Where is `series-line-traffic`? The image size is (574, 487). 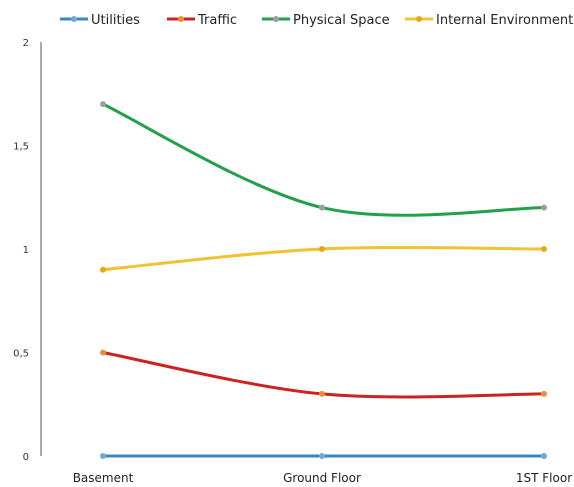
series-line-traffic is located at coordinates (323, 375).